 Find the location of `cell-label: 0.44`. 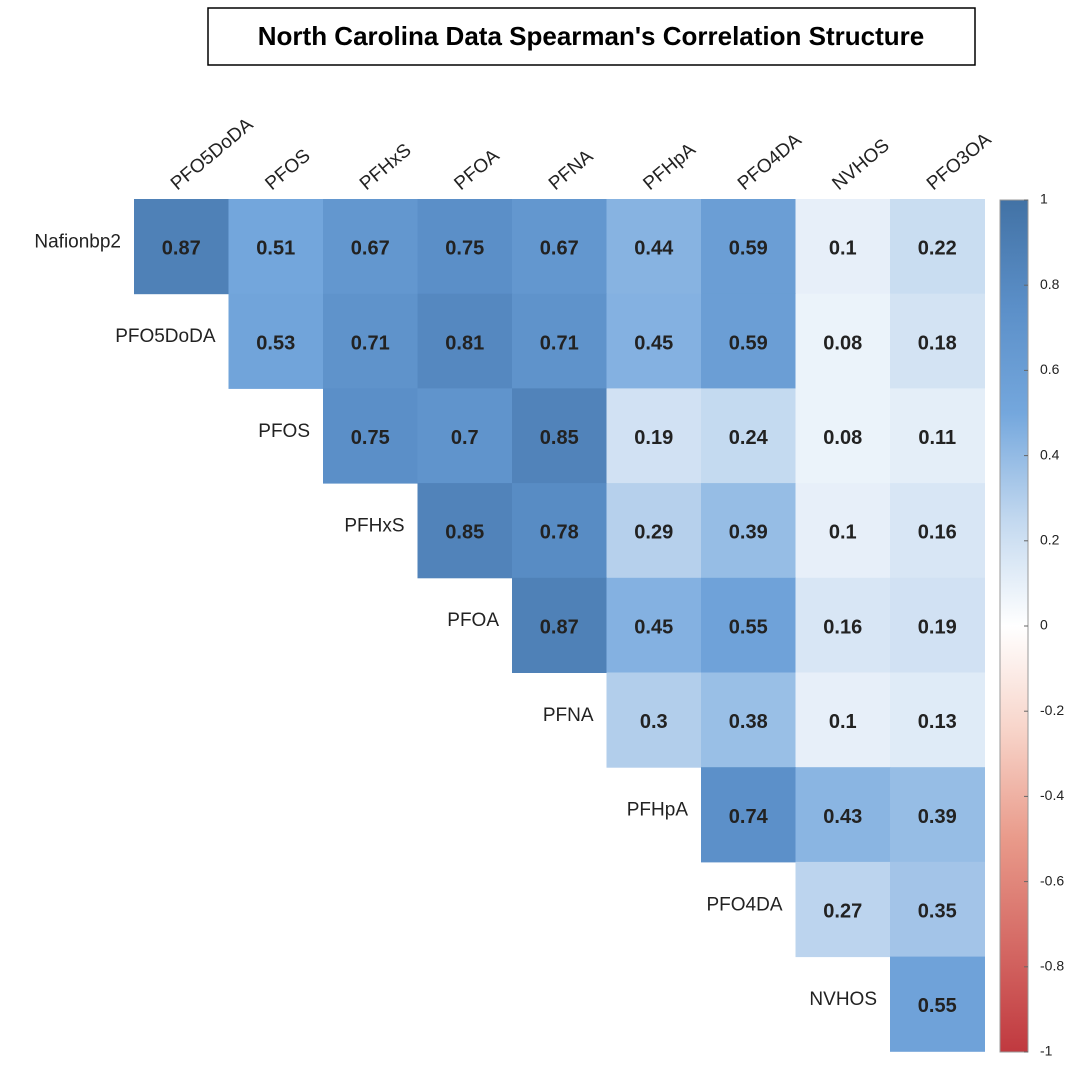

cell-label: 0.44 is located at coordinates (654, 249).